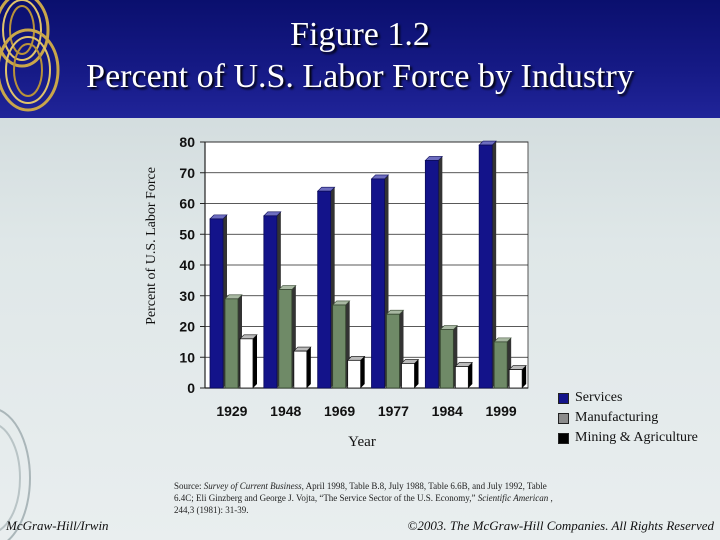 This screenshot has width=720, height=540. Describe the element at coordinates (563, 398) in the screenshot. I see `legend-swatch-services` at that location.